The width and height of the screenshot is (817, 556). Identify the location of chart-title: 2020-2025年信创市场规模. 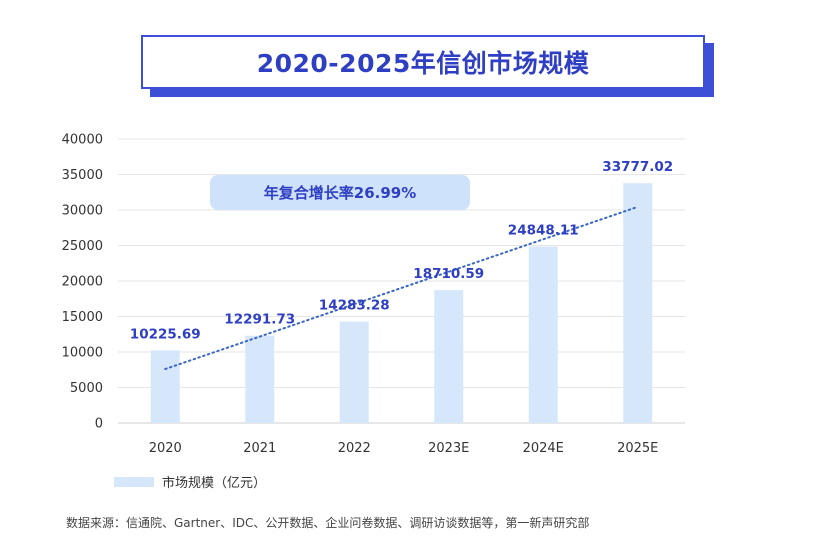
(423, 62).